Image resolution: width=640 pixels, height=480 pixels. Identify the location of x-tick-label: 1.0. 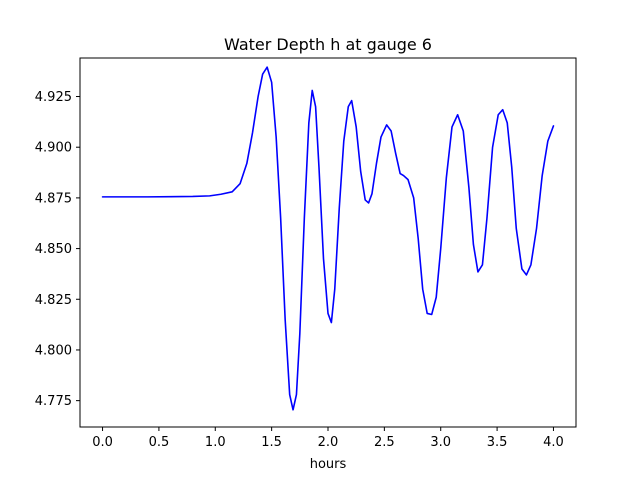
(215, 442).